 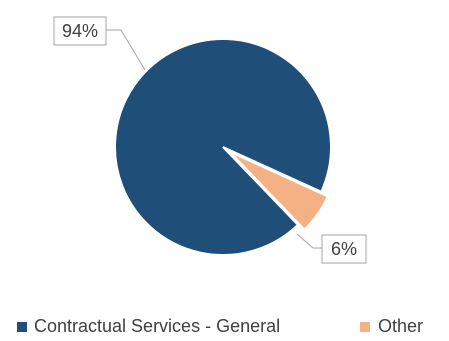 I want to click on legend-label-contractual: Contractual Services - General, so click(x=157, y=326).